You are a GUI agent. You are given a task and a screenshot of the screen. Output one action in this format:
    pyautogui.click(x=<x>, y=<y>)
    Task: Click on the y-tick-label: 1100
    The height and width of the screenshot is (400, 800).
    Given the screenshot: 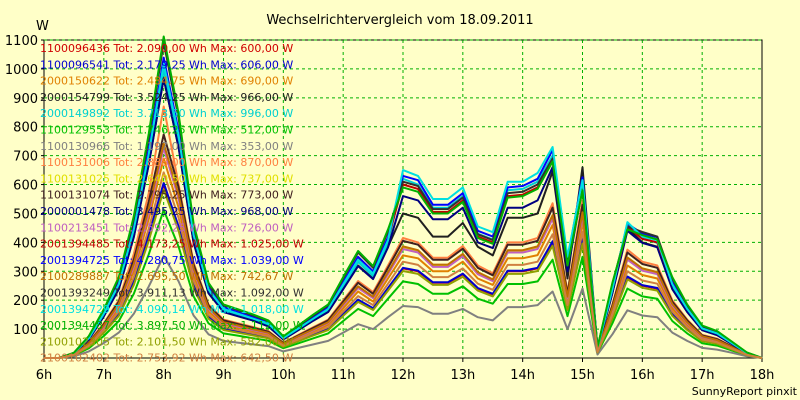 What is the action you would take?
    pyautogui.click(x=21, y=41)
    